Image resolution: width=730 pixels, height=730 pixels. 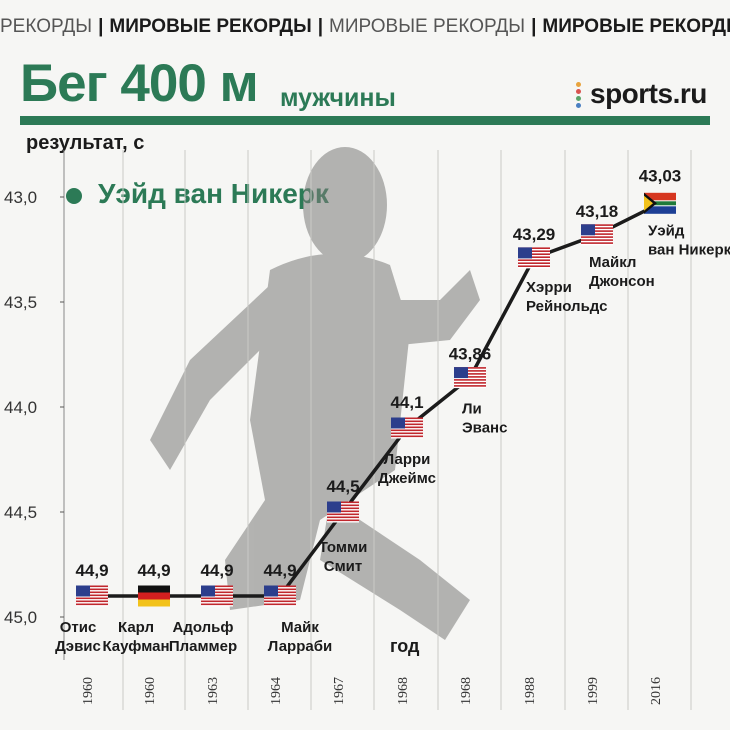 What do you see at coordinates (406, 402) in the screenshot?
I see `data-label: 44,1` at bounding box center [406, 402].